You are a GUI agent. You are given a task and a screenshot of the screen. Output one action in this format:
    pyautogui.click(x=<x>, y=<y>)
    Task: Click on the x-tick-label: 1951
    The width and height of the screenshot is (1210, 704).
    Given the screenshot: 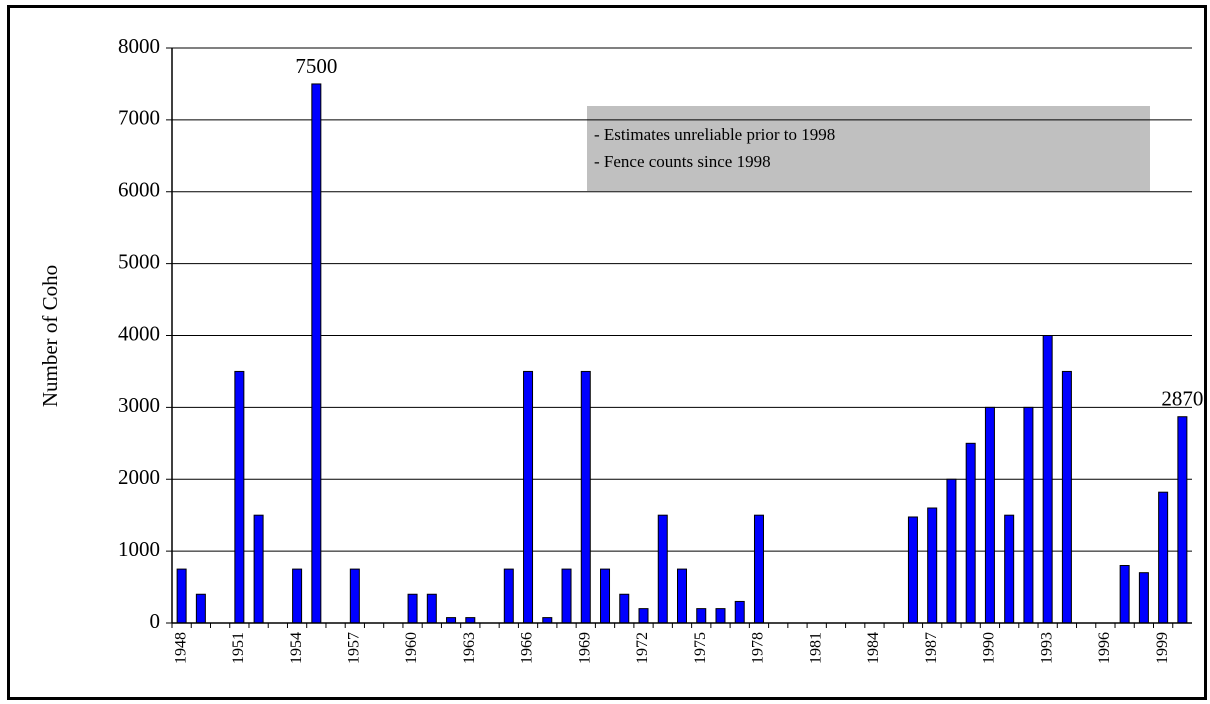 What is the action you would take?
    pyautogui.click(x=238, y=648)
    